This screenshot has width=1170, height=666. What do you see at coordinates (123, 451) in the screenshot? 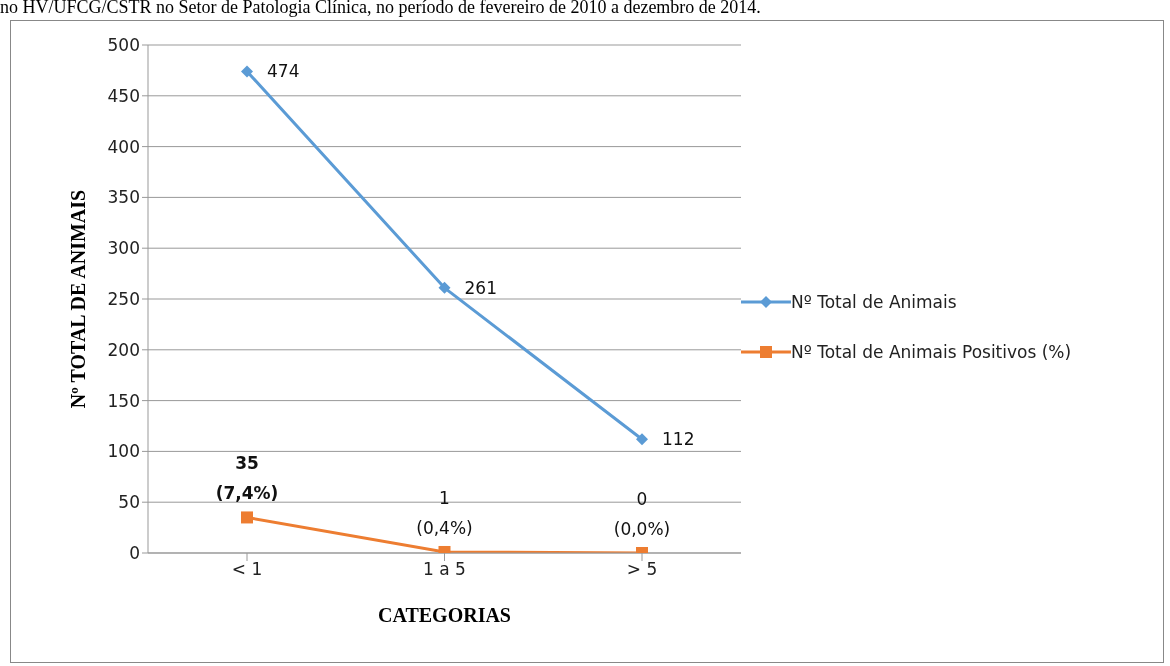
I see `y-tick-label: 100` at bounding box center [123, 451].